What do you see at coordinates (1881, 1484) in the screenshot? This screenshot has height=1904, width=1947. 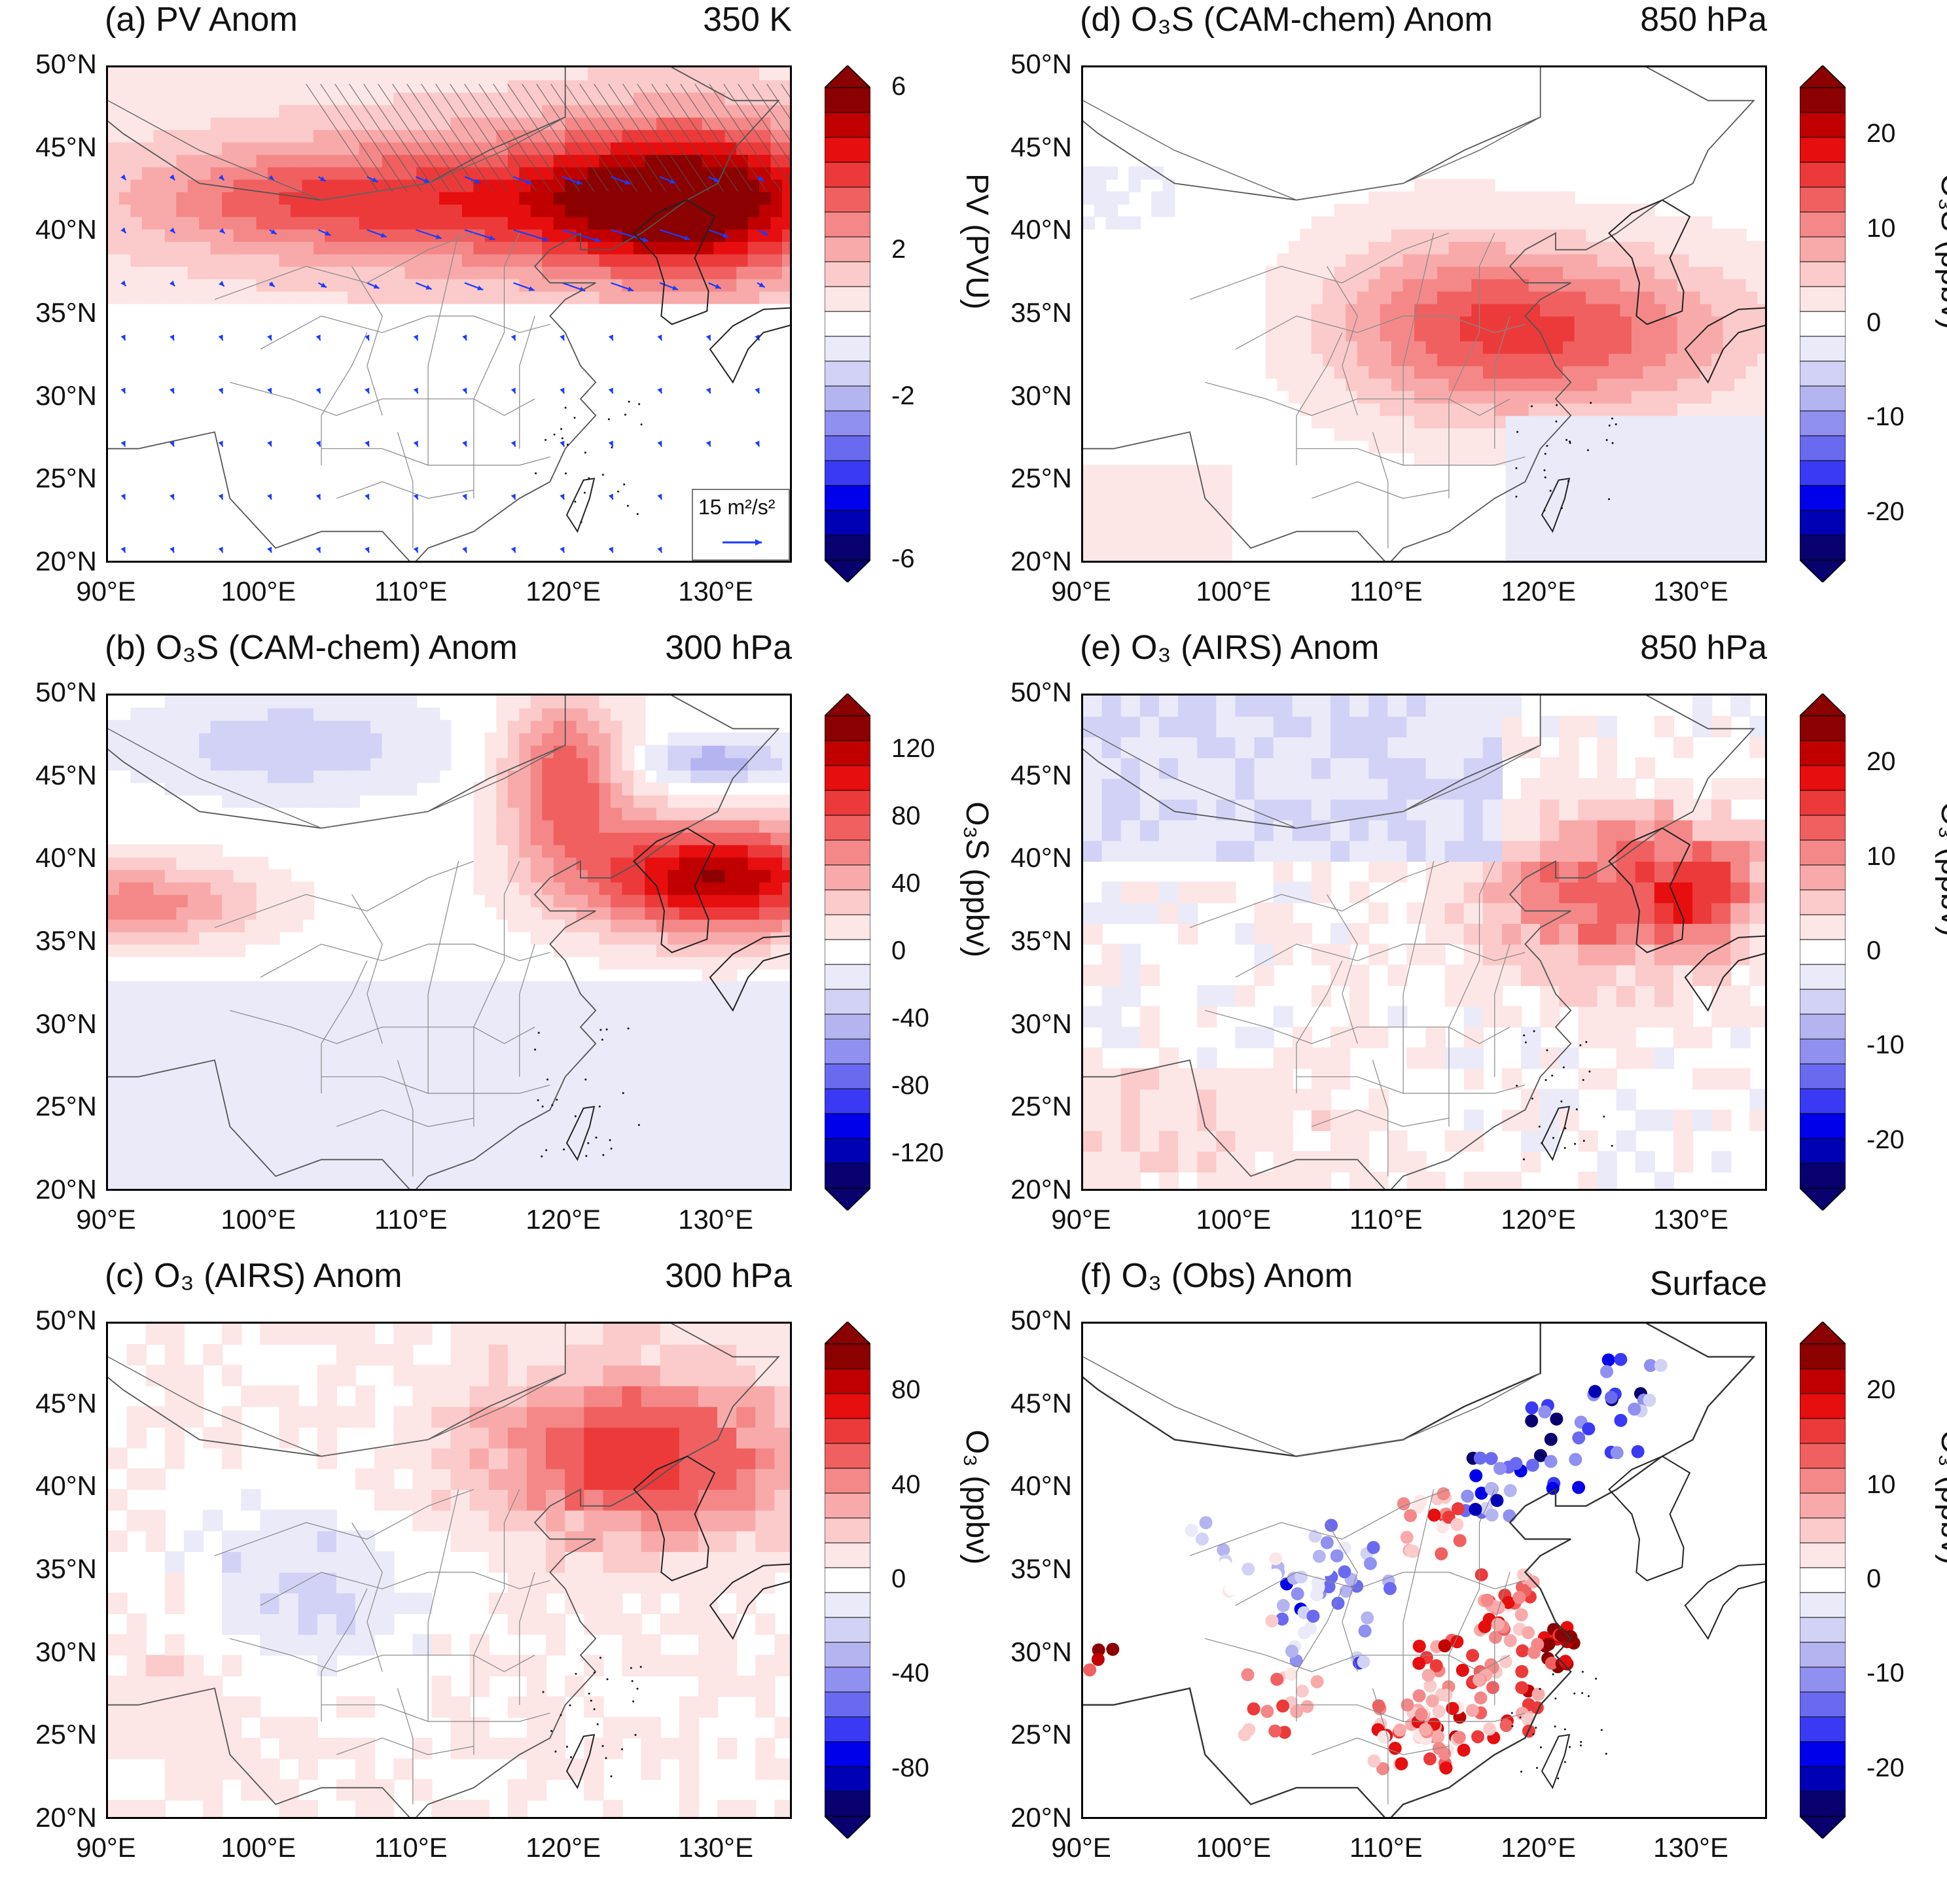 I see `colorbar-tick-label: 10` at bounding box center [1881, 1484].